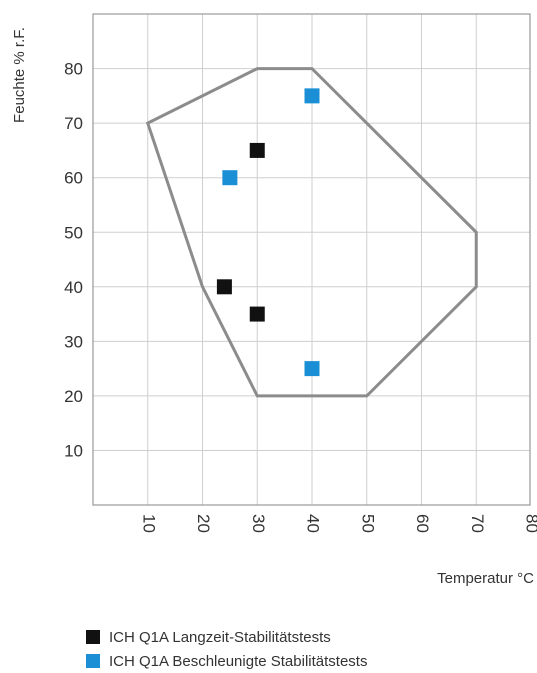  What do you see at coordinates (73, 123) in the screenshot?
I see `y-tick-label: 70` at bounding box center [73, 123].